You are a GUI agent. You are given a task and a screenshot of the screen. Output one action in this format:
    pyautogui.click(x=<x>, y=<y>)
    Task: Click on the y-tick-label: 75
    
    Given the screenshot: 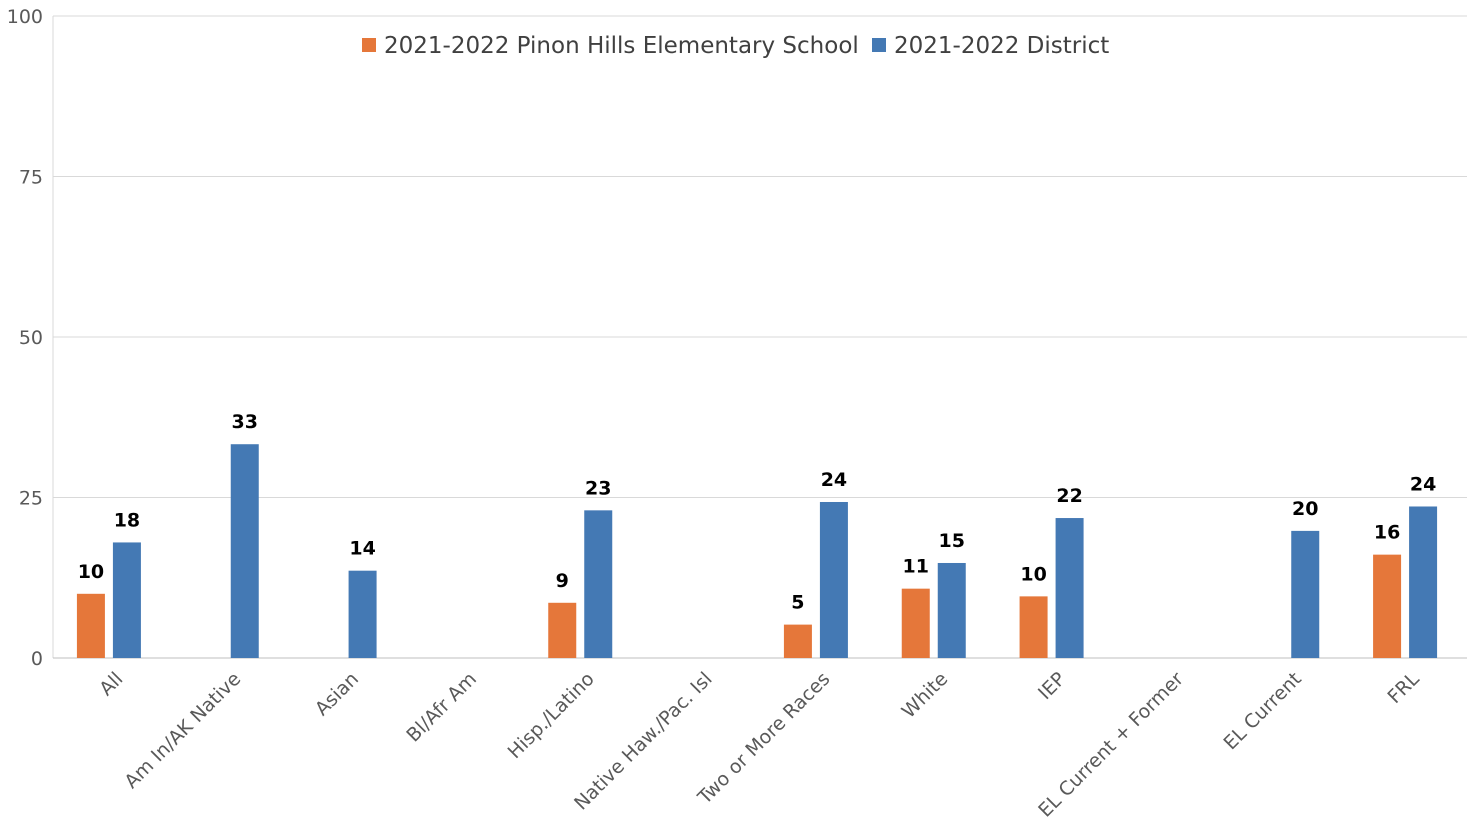 What is the action you would take?
    pyautogui.click(x=31, y=178)
    